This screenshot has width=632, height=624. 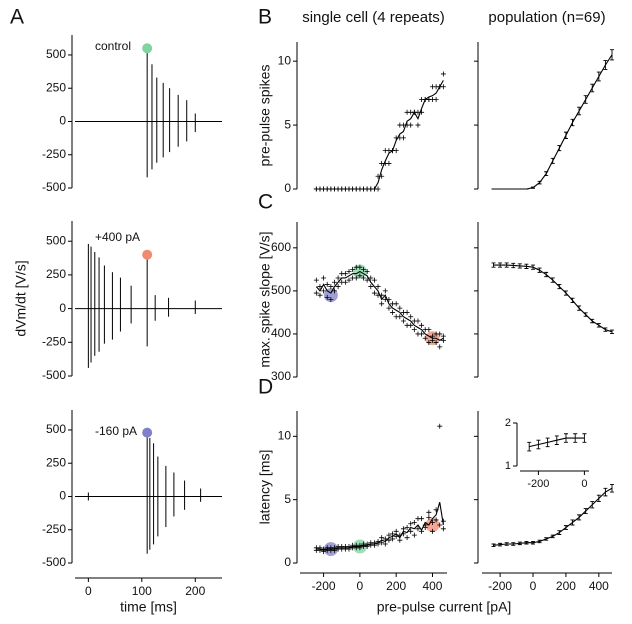 I want to click on x-axis-label: time [ms], so click(x=148, y=607).